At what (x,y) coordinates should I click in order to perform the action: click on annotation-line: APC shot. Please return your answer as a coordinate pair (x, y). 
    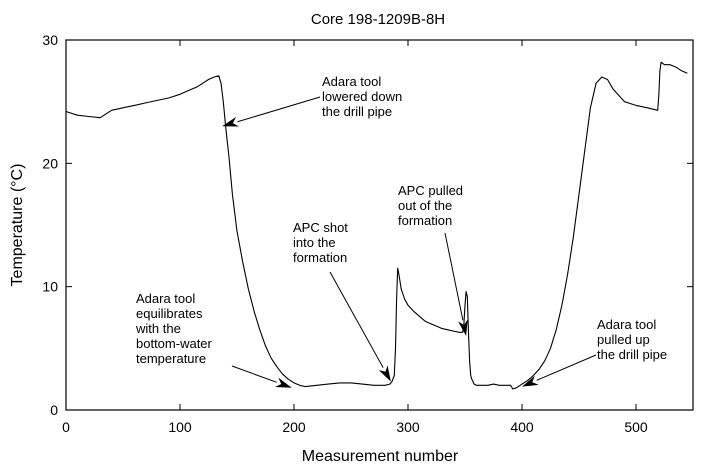
    Looking at the image, I should click on (320, 227).